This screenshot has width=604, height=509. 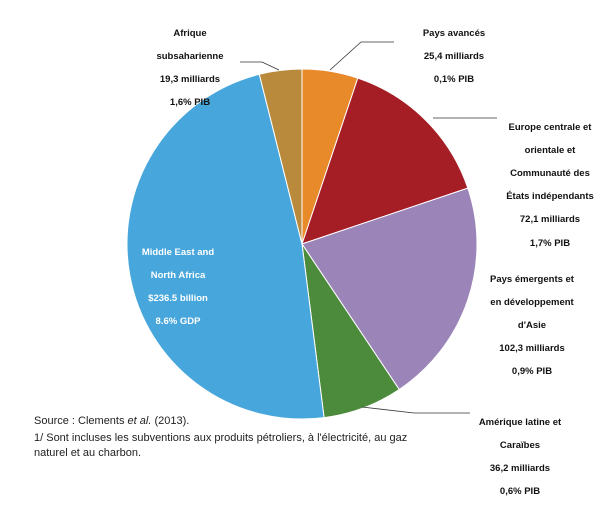 What do you see at coordinates (415, 410) in the screenshot?
I see `leader-line-latam` at bounding box center [415, 410].